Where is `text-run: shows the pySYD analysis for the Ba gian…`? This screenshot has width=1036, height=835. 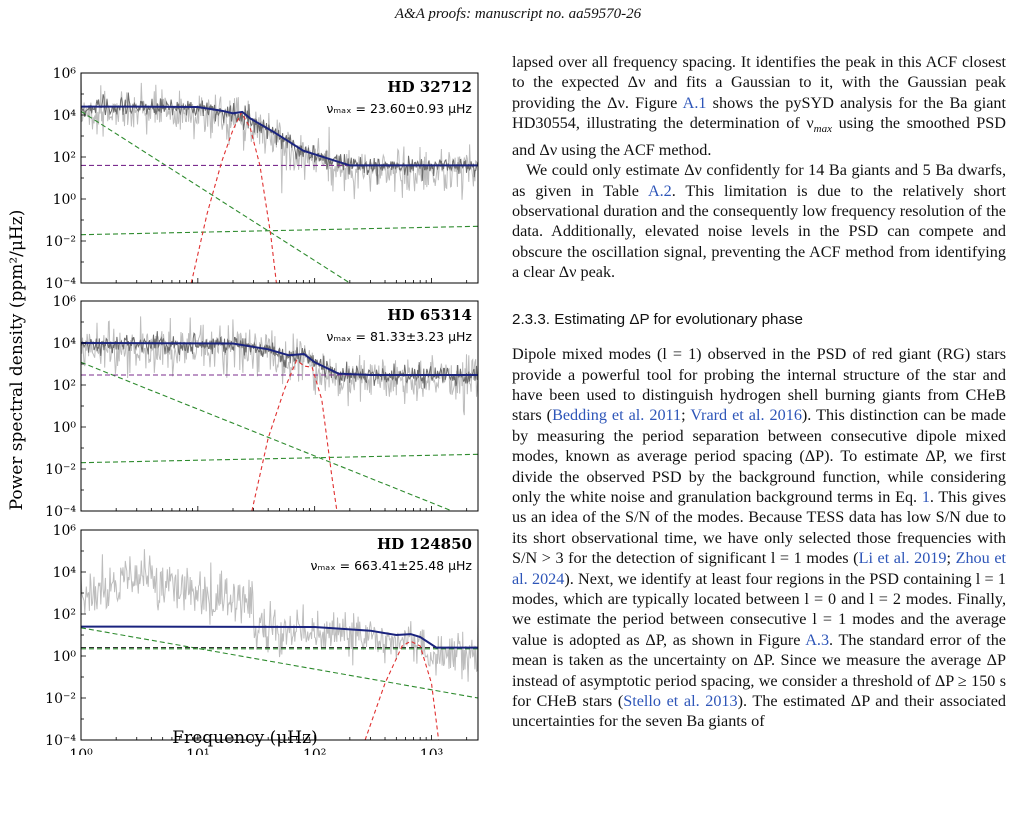
text-run: shows the pySYD analysis for the Ba gian… is located at coordinates (759, 113).